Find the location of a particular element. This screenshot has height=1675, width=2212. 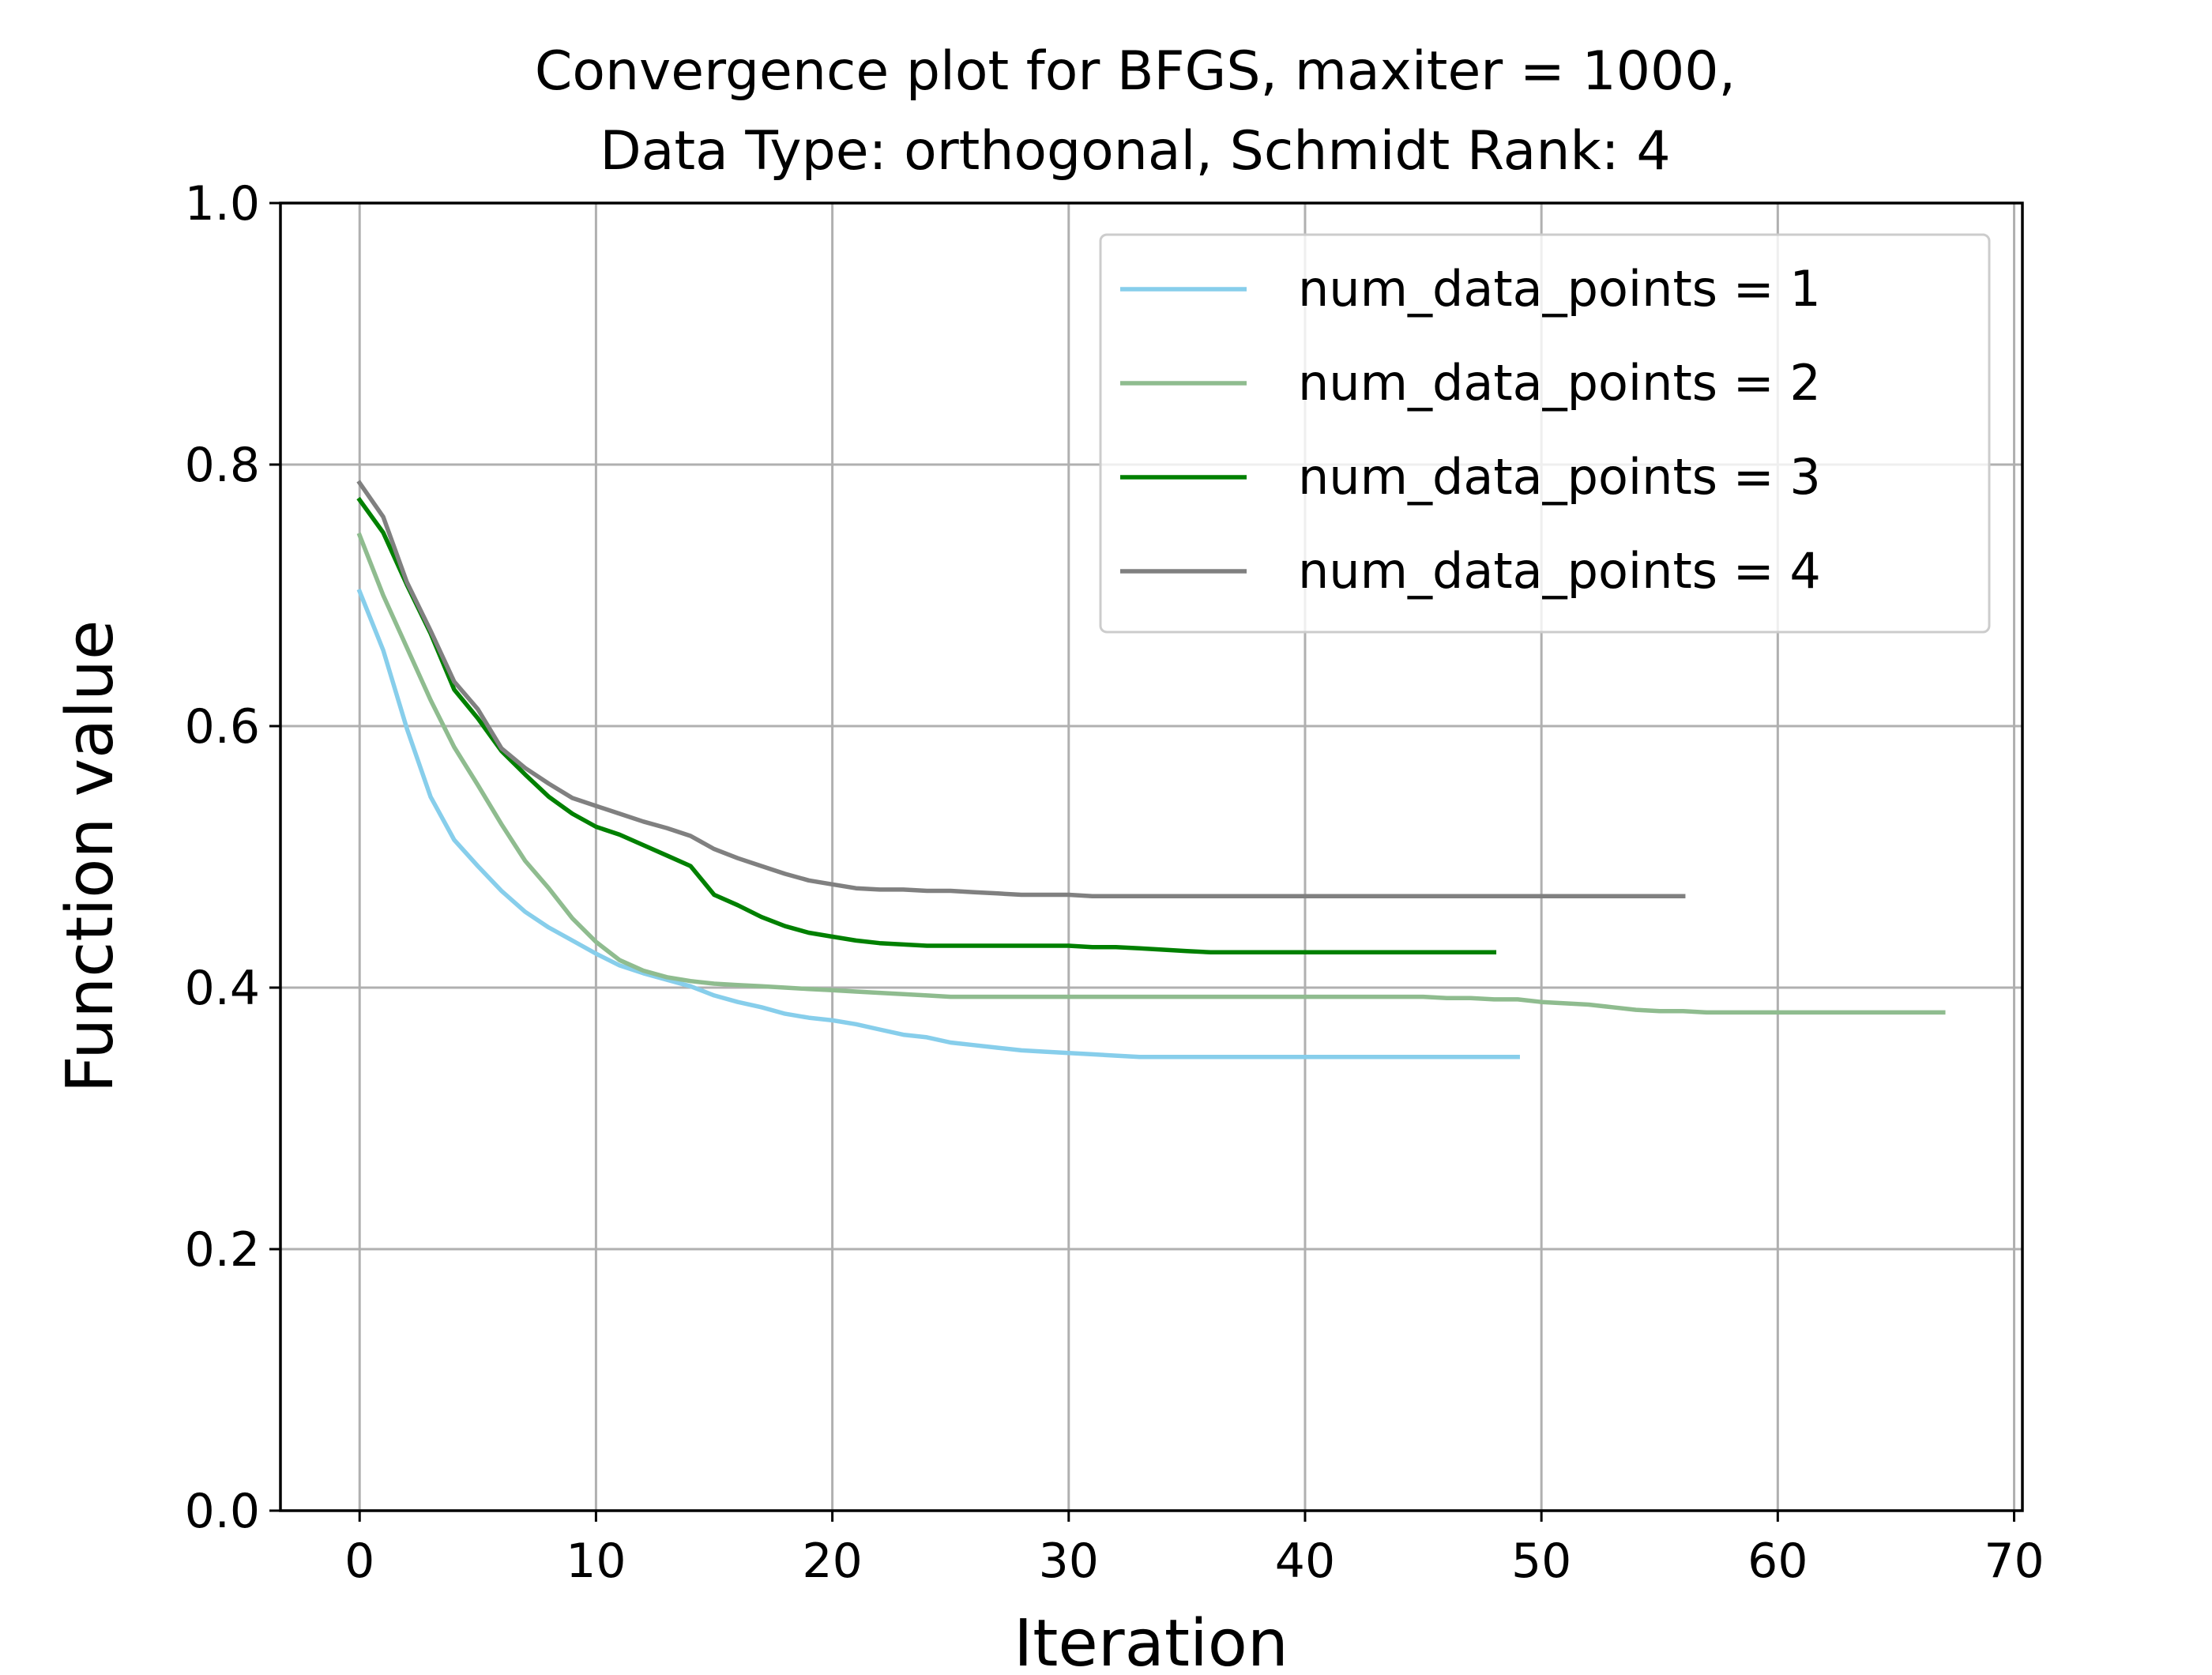

x-tick-label: 70 is located at coordinates (2014, 1561).